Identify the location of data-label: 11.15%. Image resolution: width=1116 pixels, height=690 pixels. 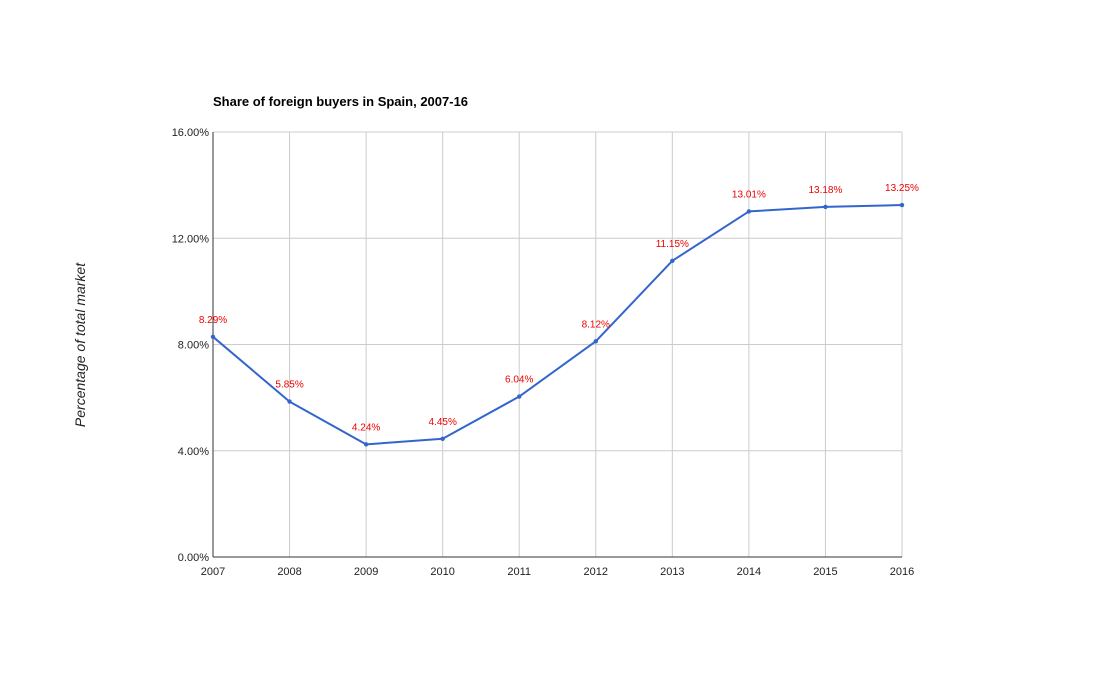
(672, 244).